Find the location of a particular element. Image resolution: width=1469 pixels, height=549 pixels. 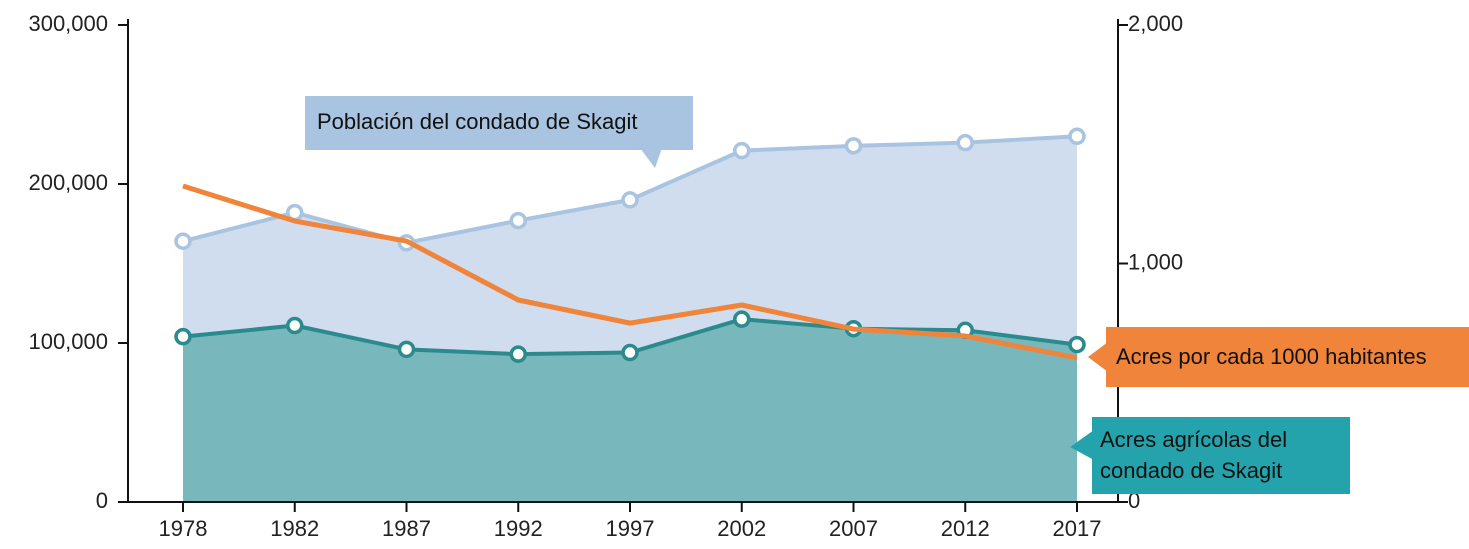

x-tick-label: 1992 is located at coordinates (518, 528).